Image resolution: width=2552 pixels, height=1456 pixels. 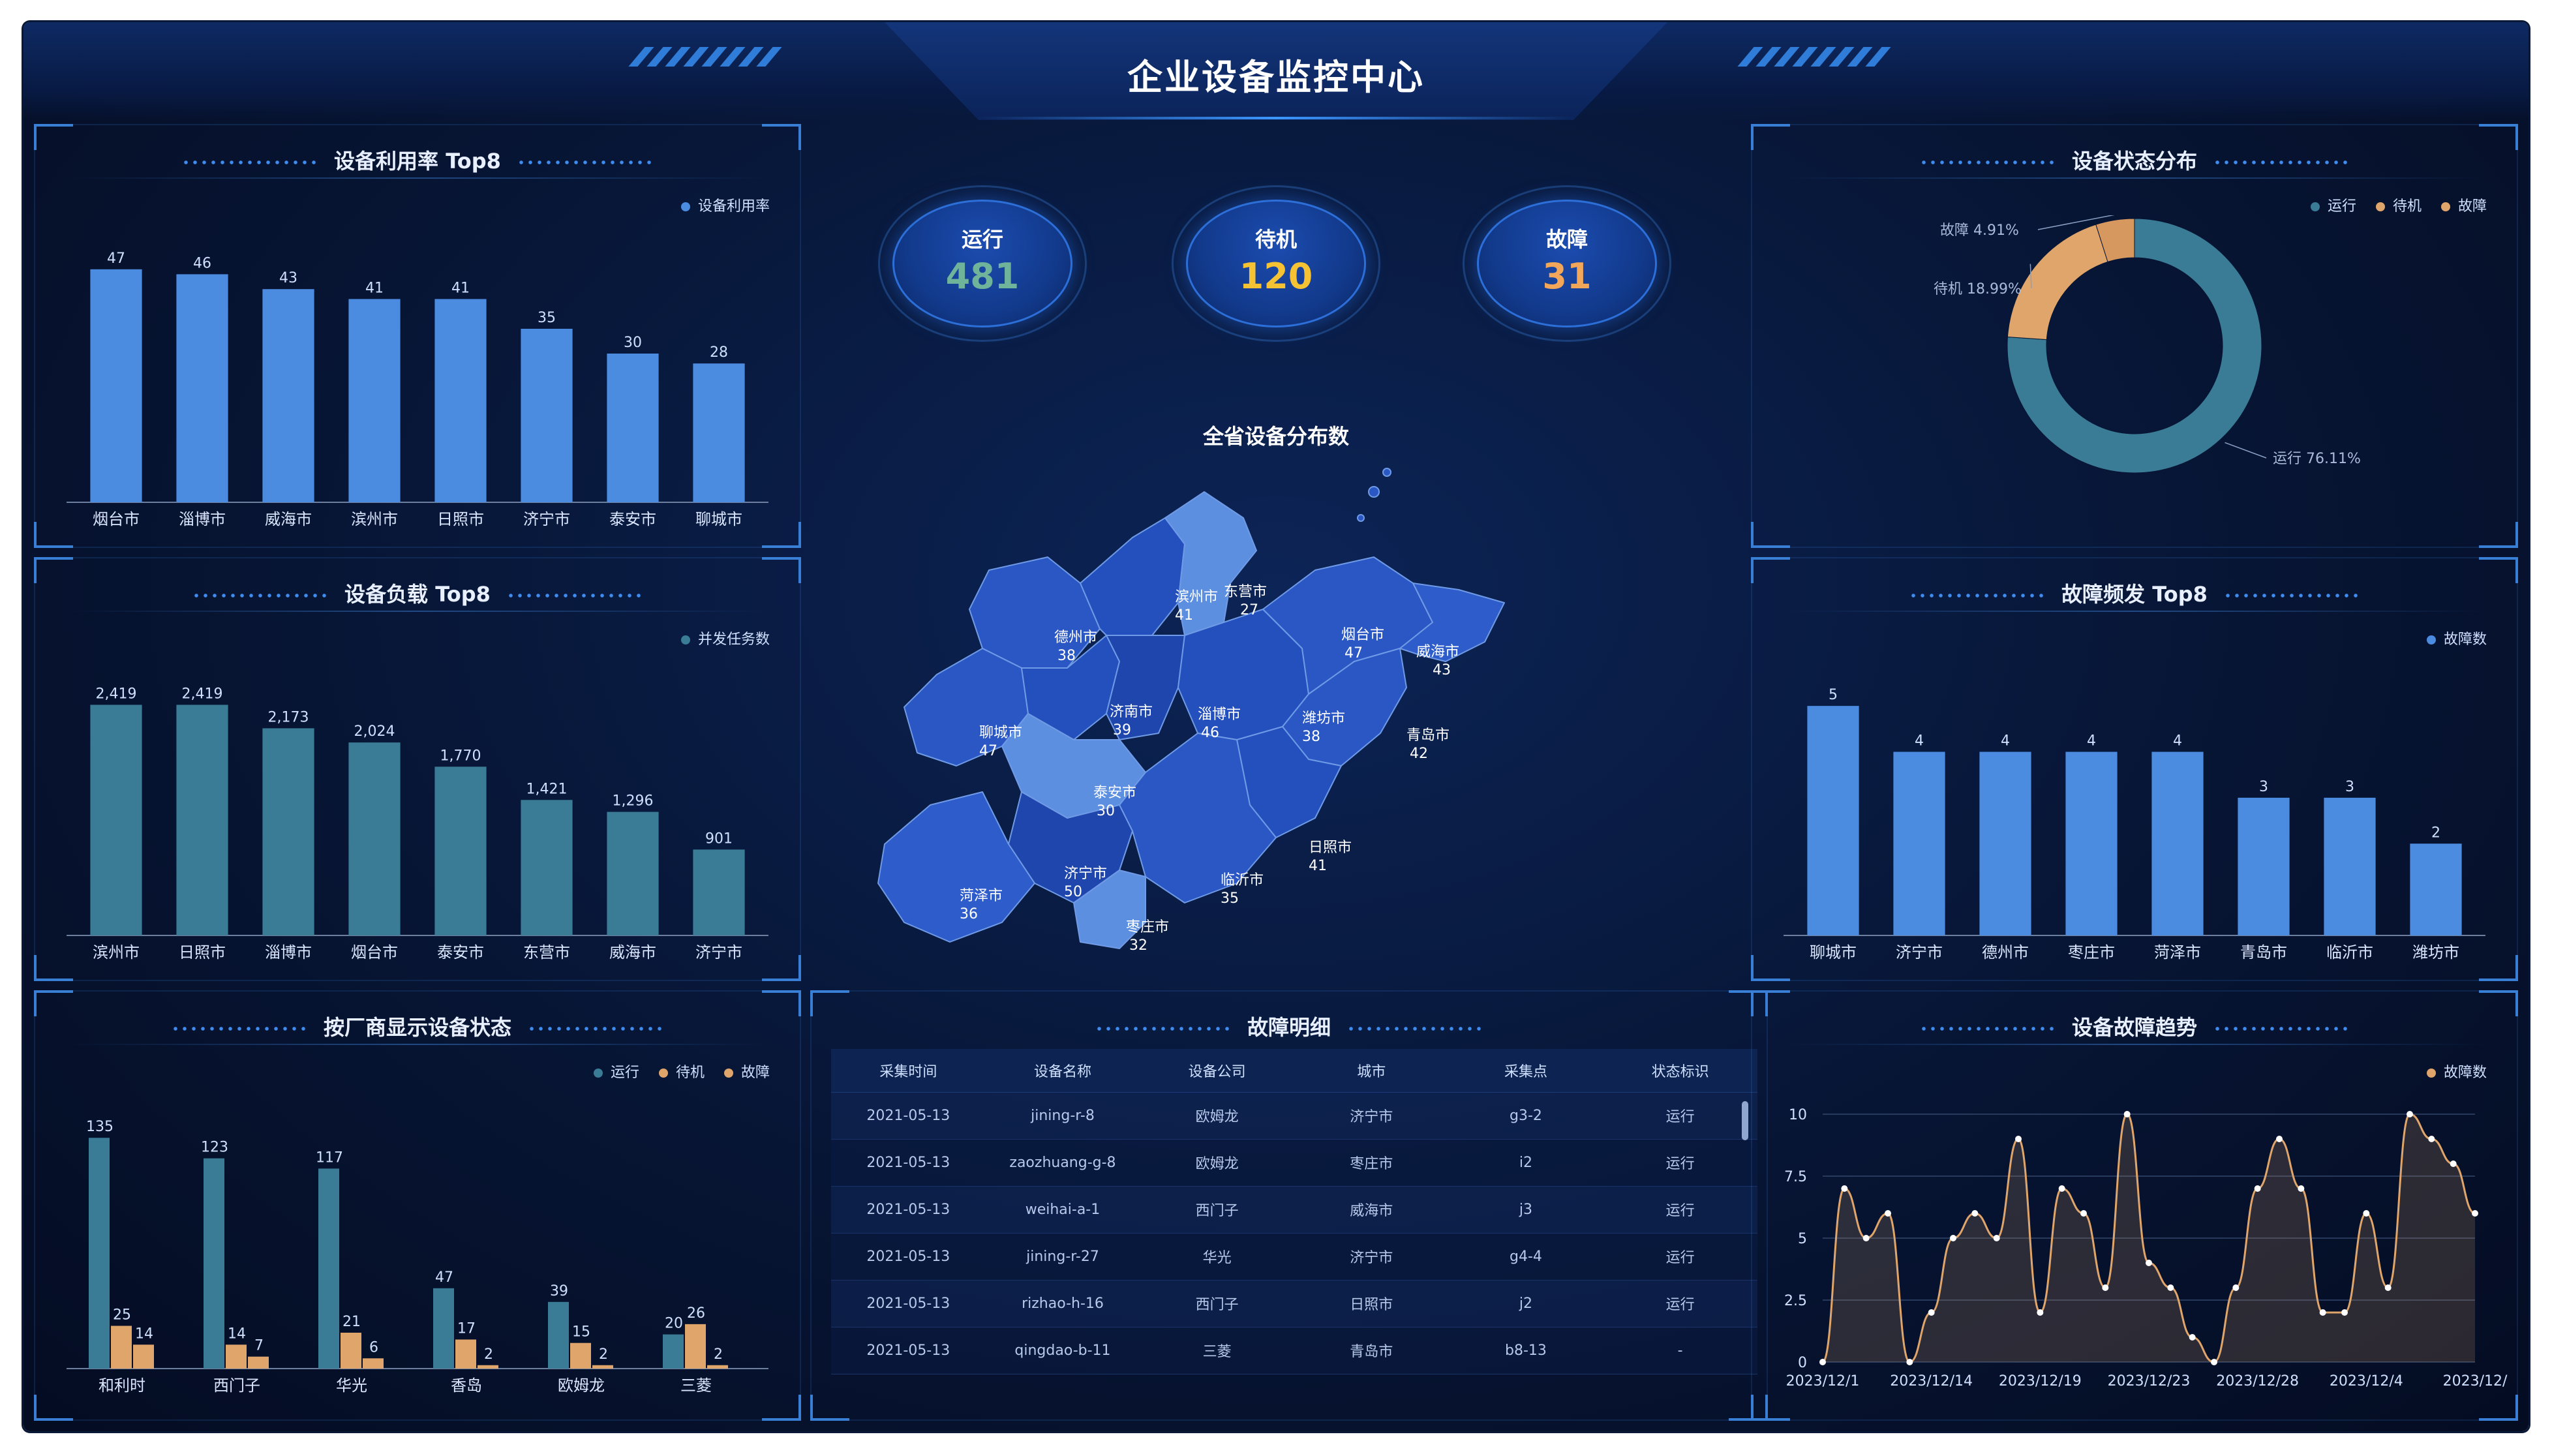 What do you see at coordinates (2134, 160) in the screenshot?
I see `panel-title: 设备状态分布` at bounding box center [2134, 160].